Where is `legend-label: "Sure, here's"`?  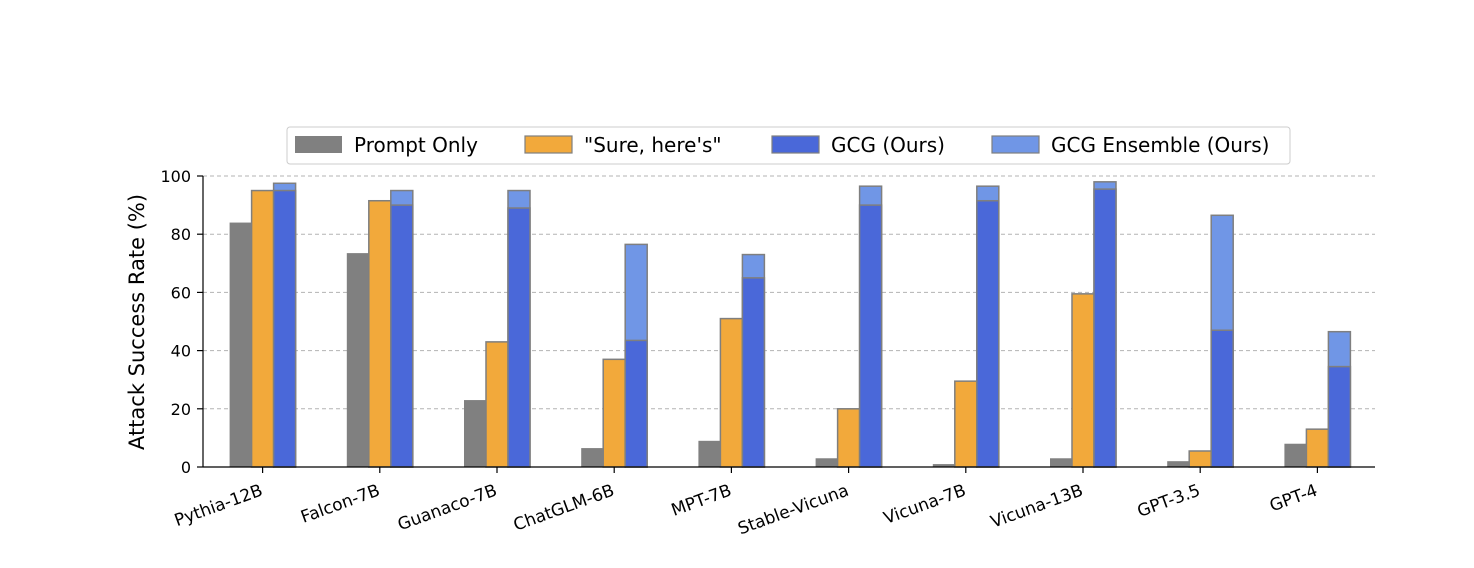 legend-label: "Sure, here's" is located at coordinates (653, 145).